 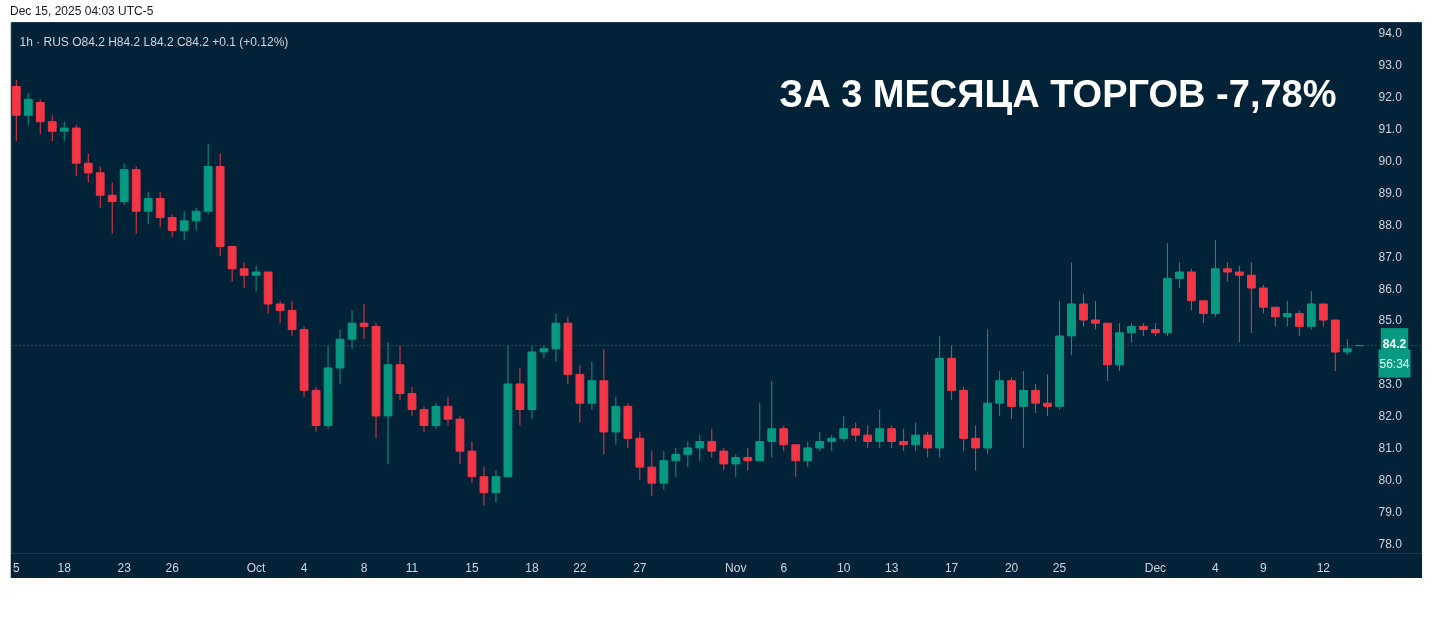 What do you see at coordinates (1390, 64) in the screenshot?
I see `y-tick-label: 93.0` at bounding box center [1390, 64].